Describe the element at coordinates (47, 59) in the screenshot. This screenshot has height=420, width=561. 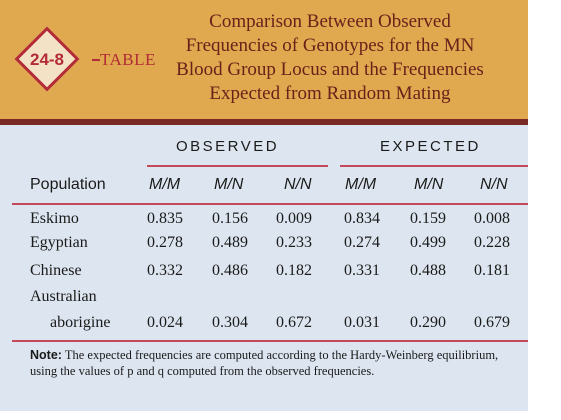
I see `table-number: 24-8` at that location.